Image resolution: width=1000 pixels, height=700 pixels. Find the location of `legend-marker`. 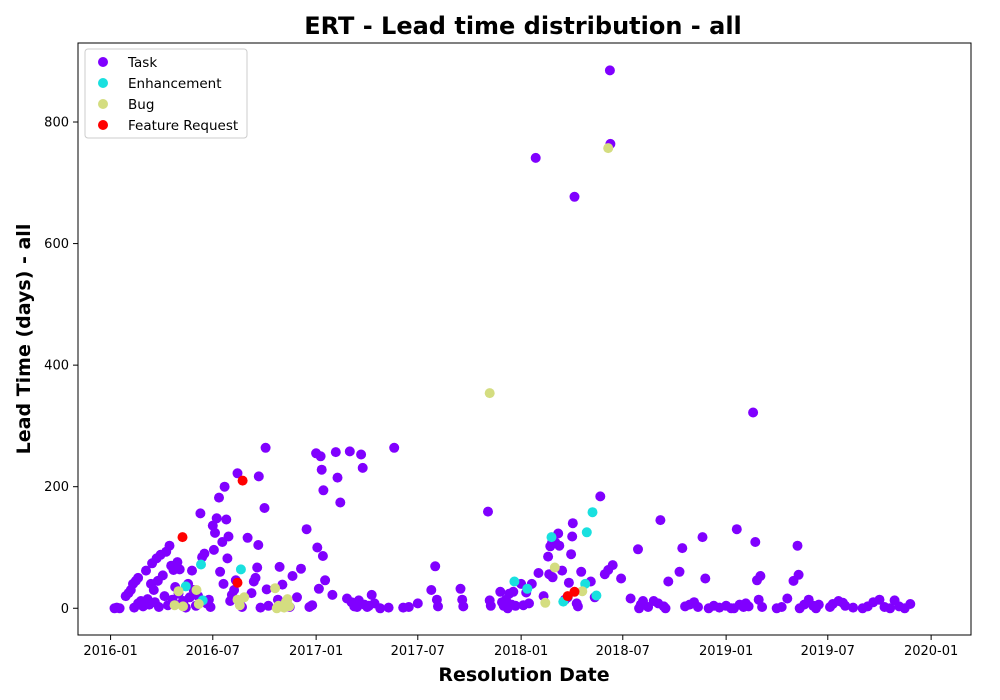

legend-marker is located at coordinates (103, 83).